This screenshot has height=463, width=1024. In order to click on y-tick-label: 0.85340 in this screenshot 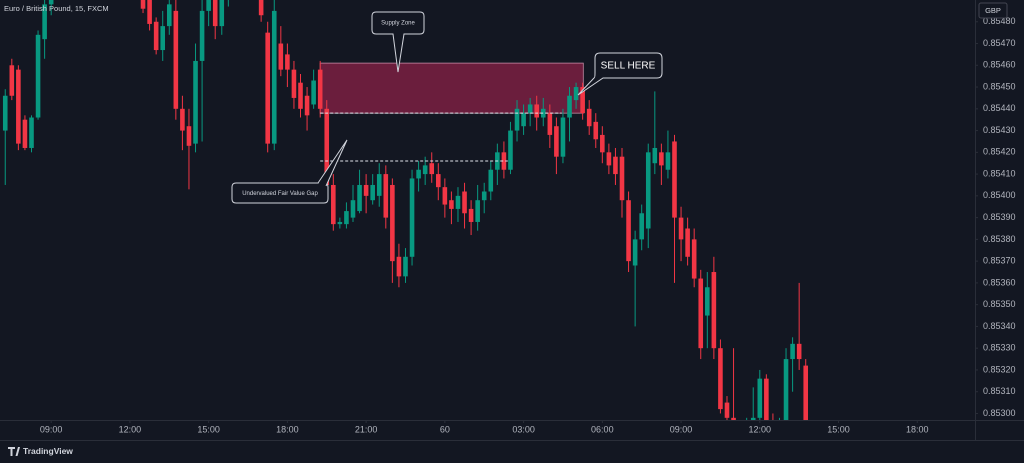, I will do `click(999, 326)`.